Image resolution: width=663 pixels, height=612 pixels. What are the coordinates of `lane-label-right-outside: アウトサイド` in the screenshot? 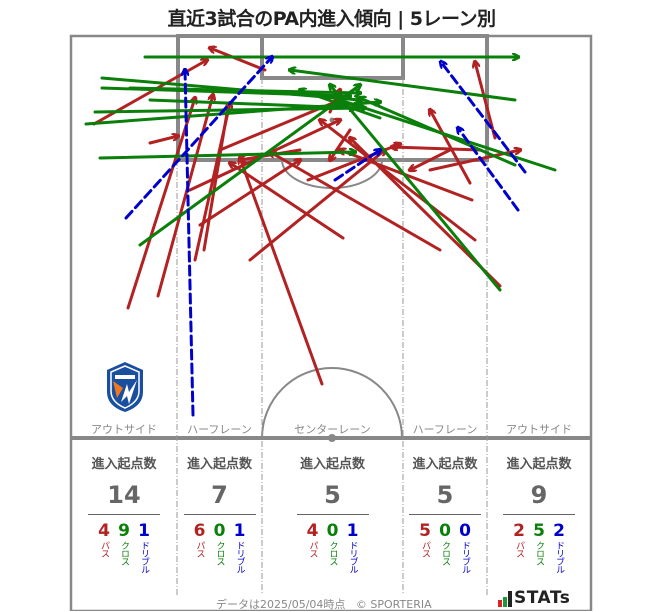 It's located at (539, 429).